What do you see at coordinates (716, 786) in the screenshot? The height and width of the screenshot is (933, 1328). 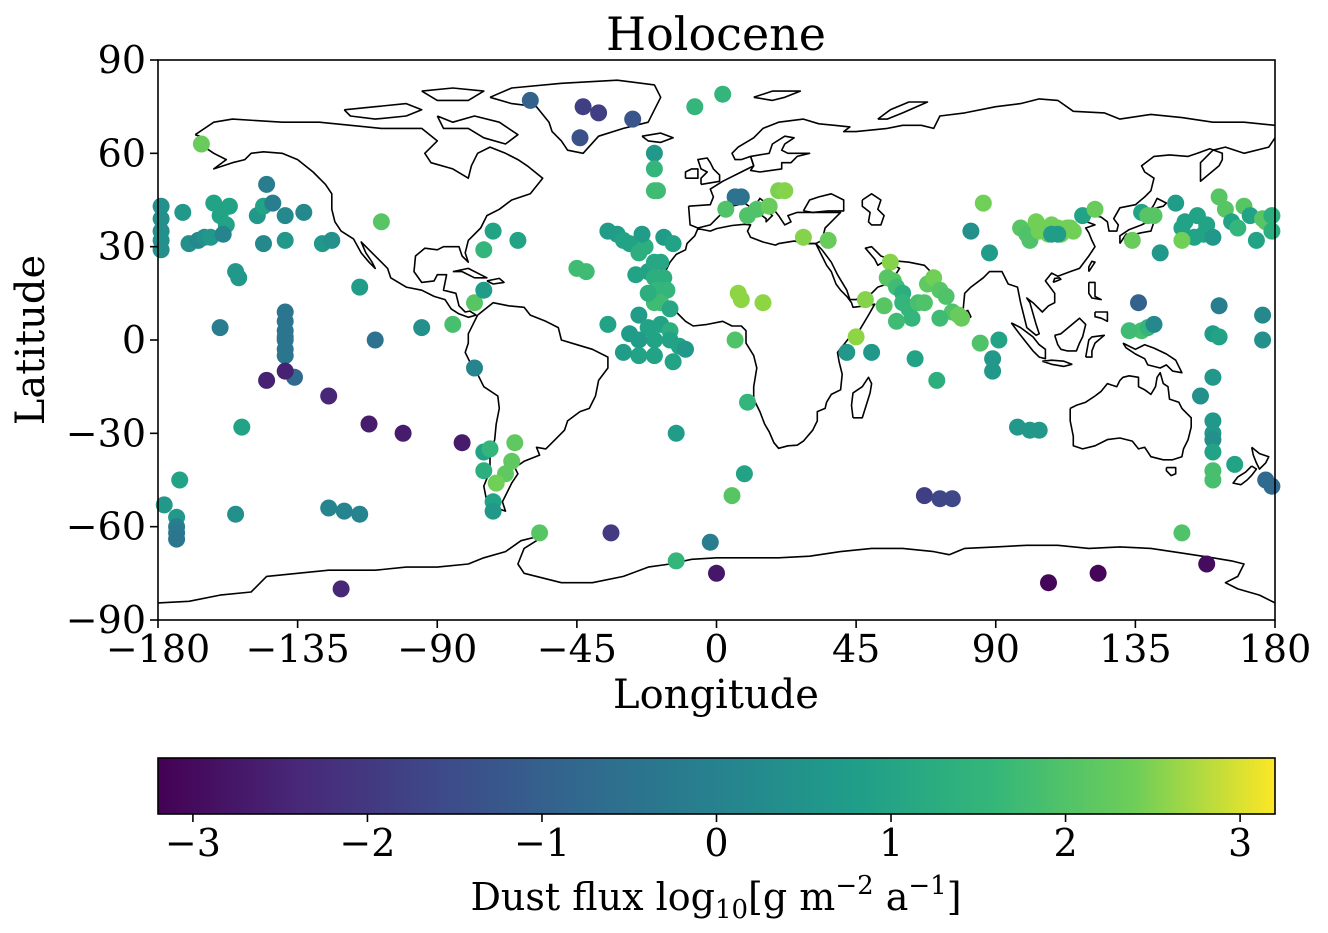 I see `colorbar` at bounding box center [716, 786].